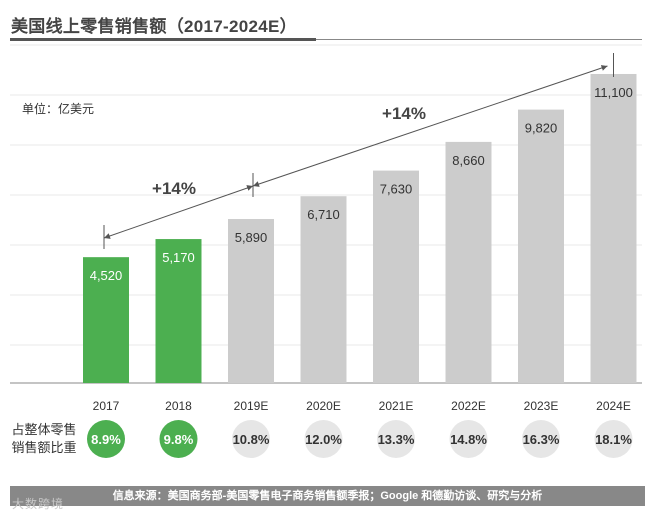 The height and width of the screenshot is (518, 655). Describe the element at coordinates (613, 406) in the screenshot. I see `x-tick-label: 2024E` at that location.